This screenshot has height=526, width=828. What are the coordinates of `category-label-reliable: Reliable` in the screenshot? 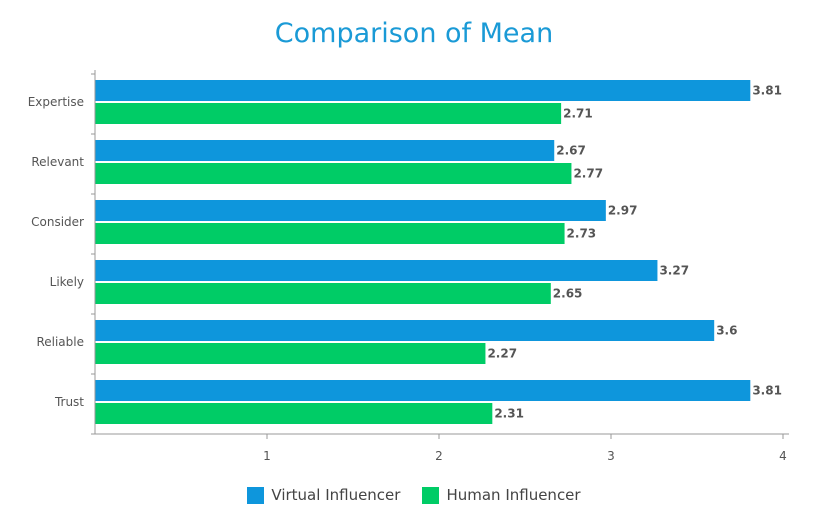 It's located at (60, 342).